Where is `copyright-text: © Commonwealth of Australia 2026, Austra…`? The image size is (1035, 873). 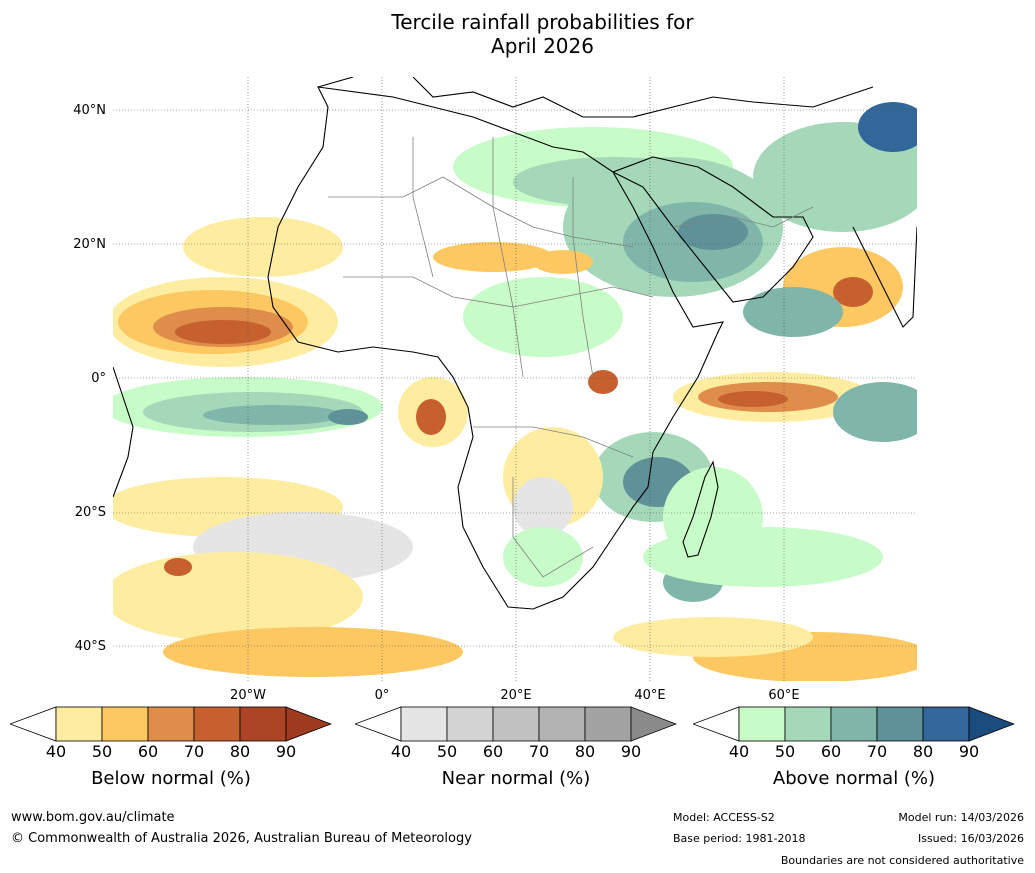 copyright-text: © Commonwealth of Australia 2026, Austra… is located at coordinates (241, 838).